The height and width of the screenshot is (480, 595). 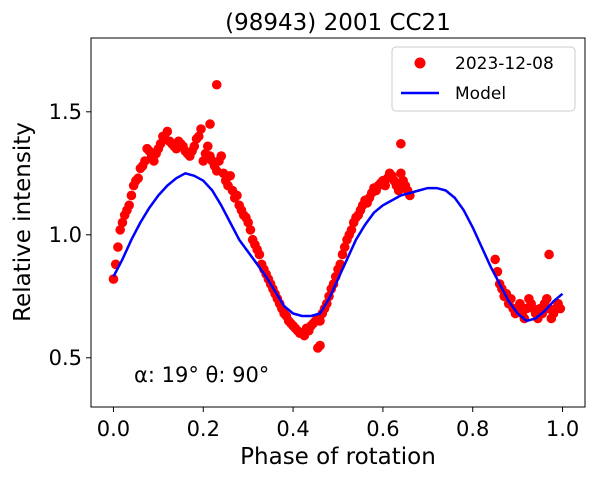 What do you see at coordinates (338, 23) in the screenshot?
I see `chart-title: (98943) 2001 CC21` at bounding box center [338, 23].